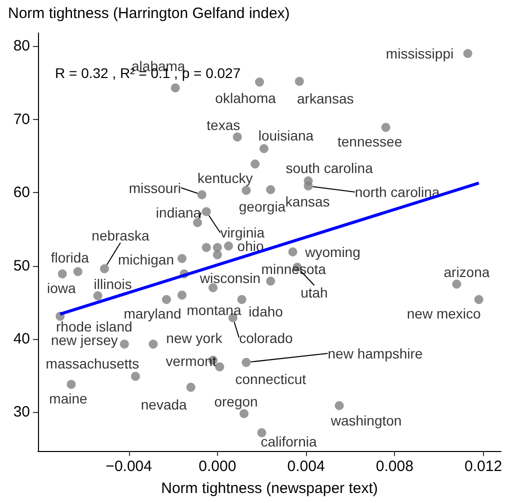 This screenshot has width=515, height=503. Describe the element at coordinates (314, 292) in the screenshot. I see `data-label: utah` at that location.